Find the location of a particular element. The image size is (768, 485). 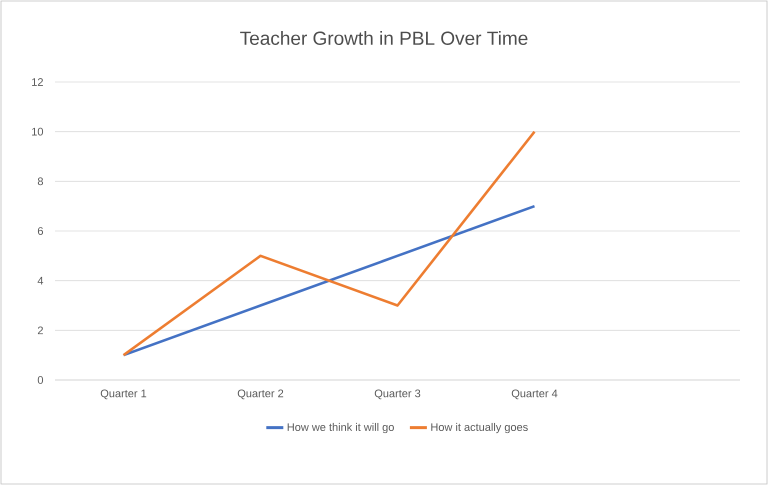

x-tick-label: Quarter 3 is located at coordinates (397, 395).